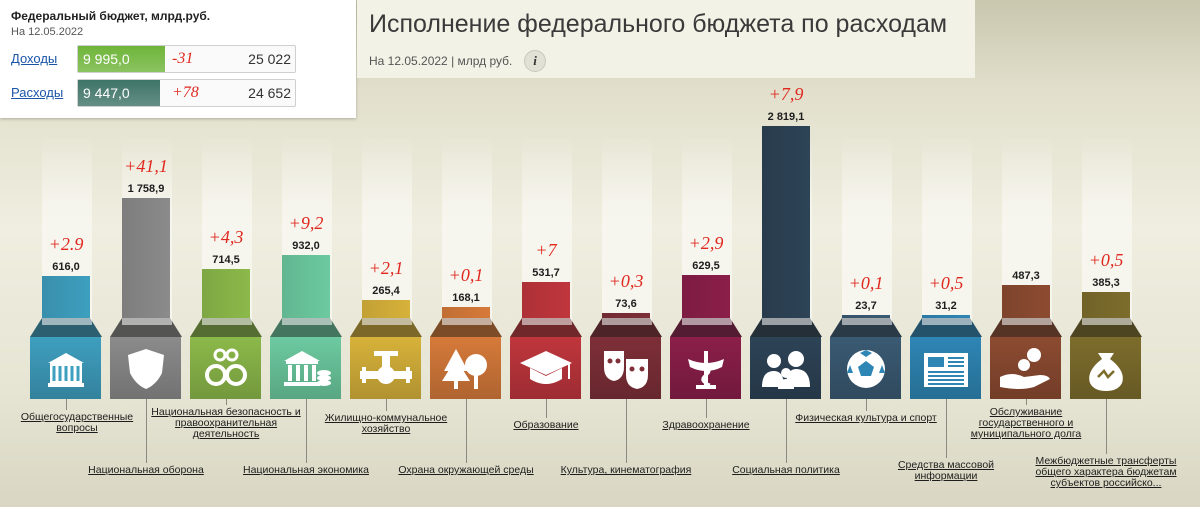  I want to click on delta-label: +0,1, so click(466, 274).